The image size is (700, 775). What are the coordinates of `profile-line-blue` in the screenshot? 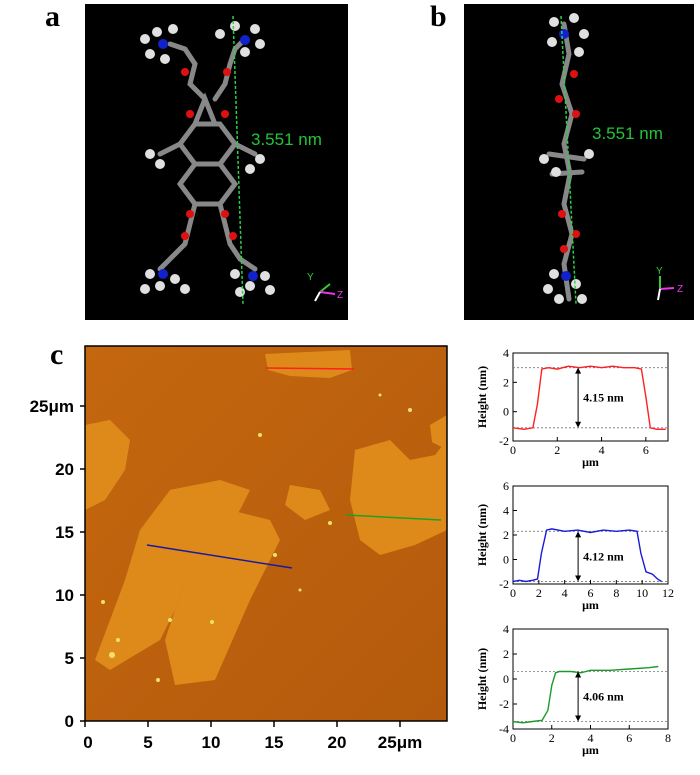 It's located at (219, 556).